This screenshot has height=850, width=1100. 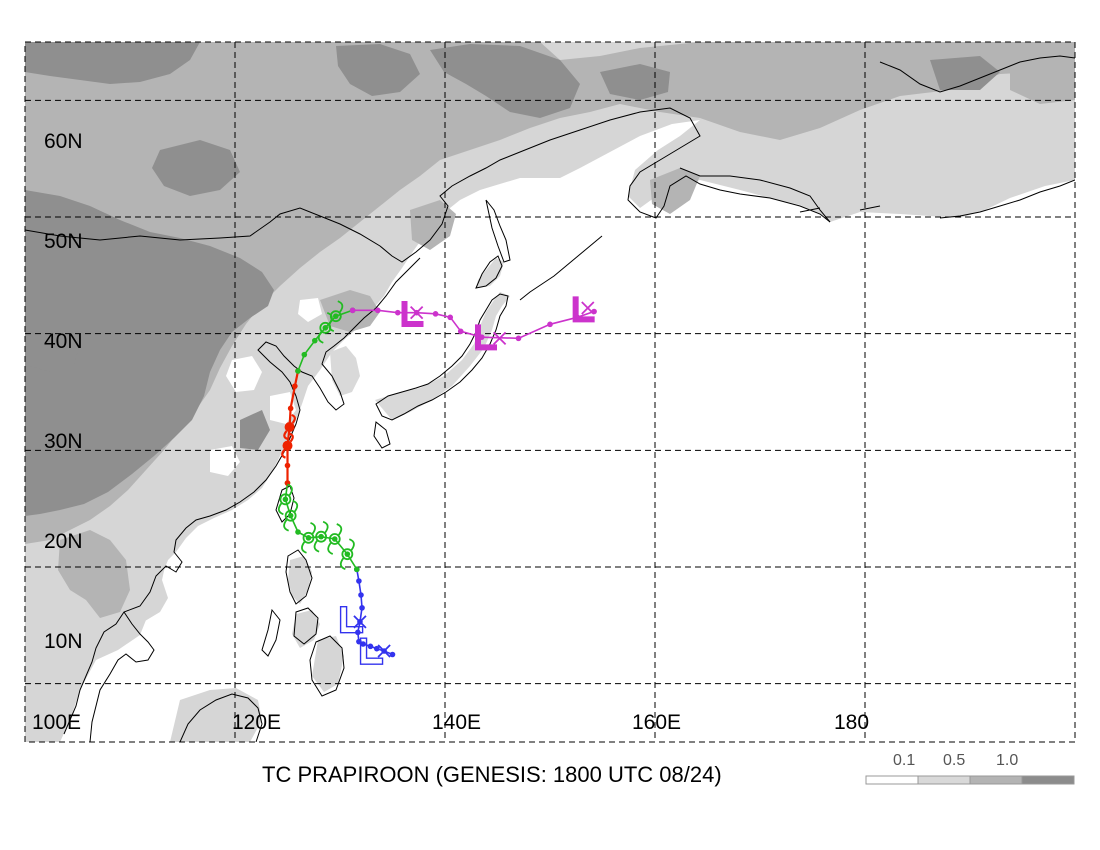 What do you see at coordinates (56, 722) in the screenshot?
I see `lon-label-100e: 100E` at bounding box center [56, 722].